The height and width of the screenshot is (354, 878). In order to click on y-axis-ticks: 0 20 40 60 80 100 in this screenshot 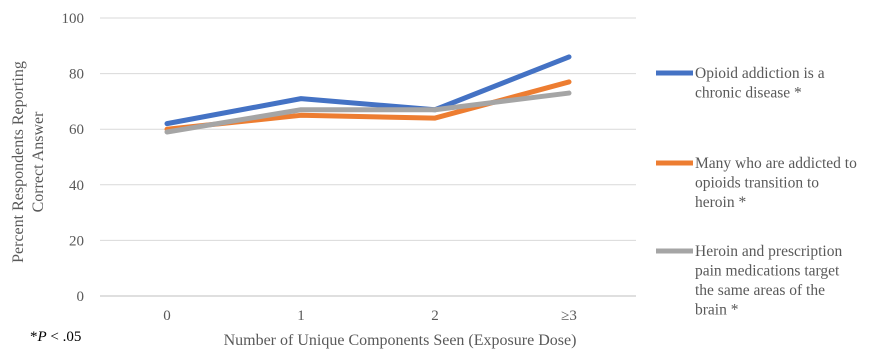, I will do `click(73, 158)`.